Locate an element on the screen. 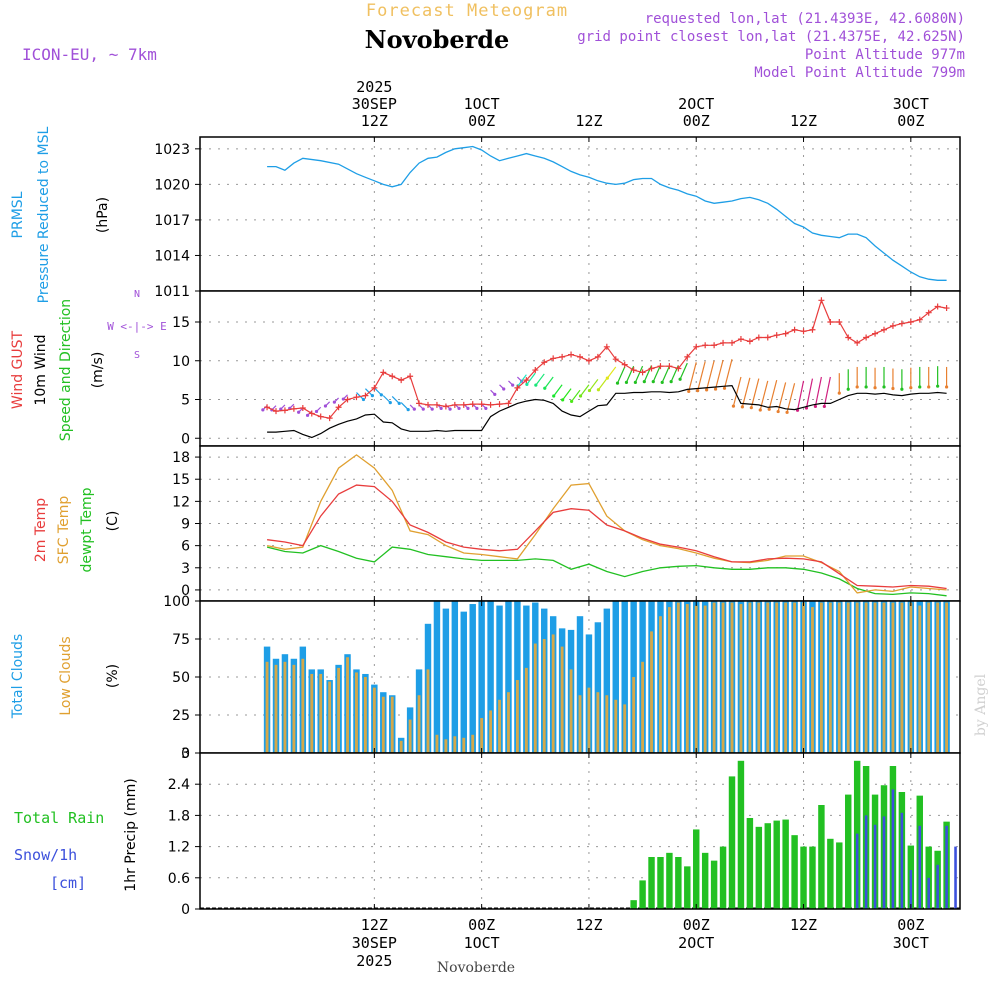 The image size is (1000, 1000). y-tick-label: 1017 is located at coordinates (172, 221).